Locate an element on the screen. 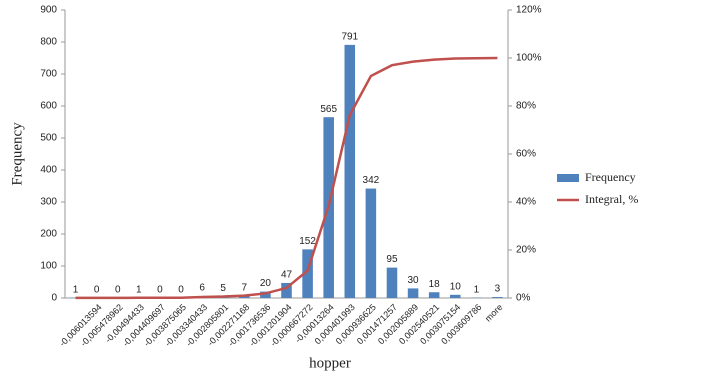 The height and width of the screenshot is (376, 701). y2-tick-label: 20% is located at coordinates (526, 250).